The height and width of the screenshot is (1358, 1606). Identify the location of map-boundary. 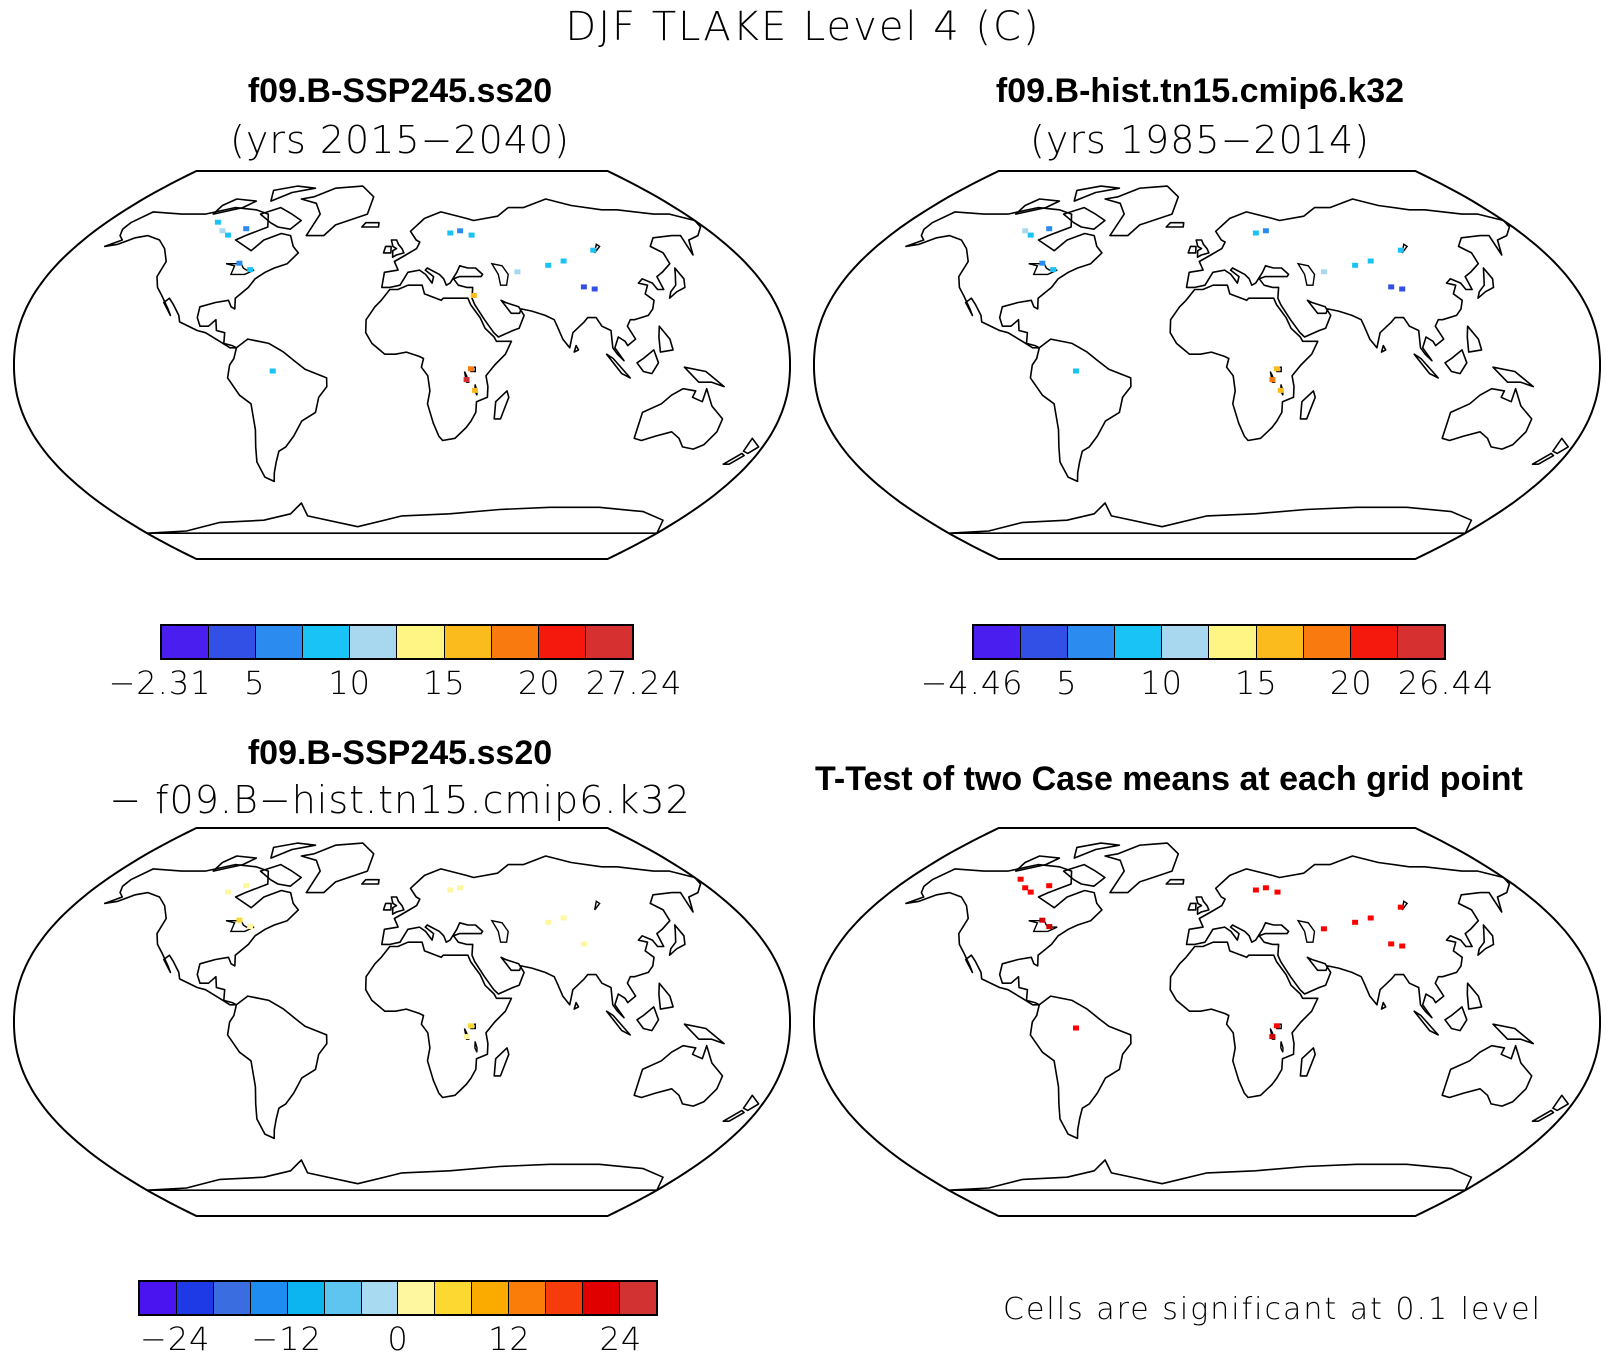
(1207, 1022).